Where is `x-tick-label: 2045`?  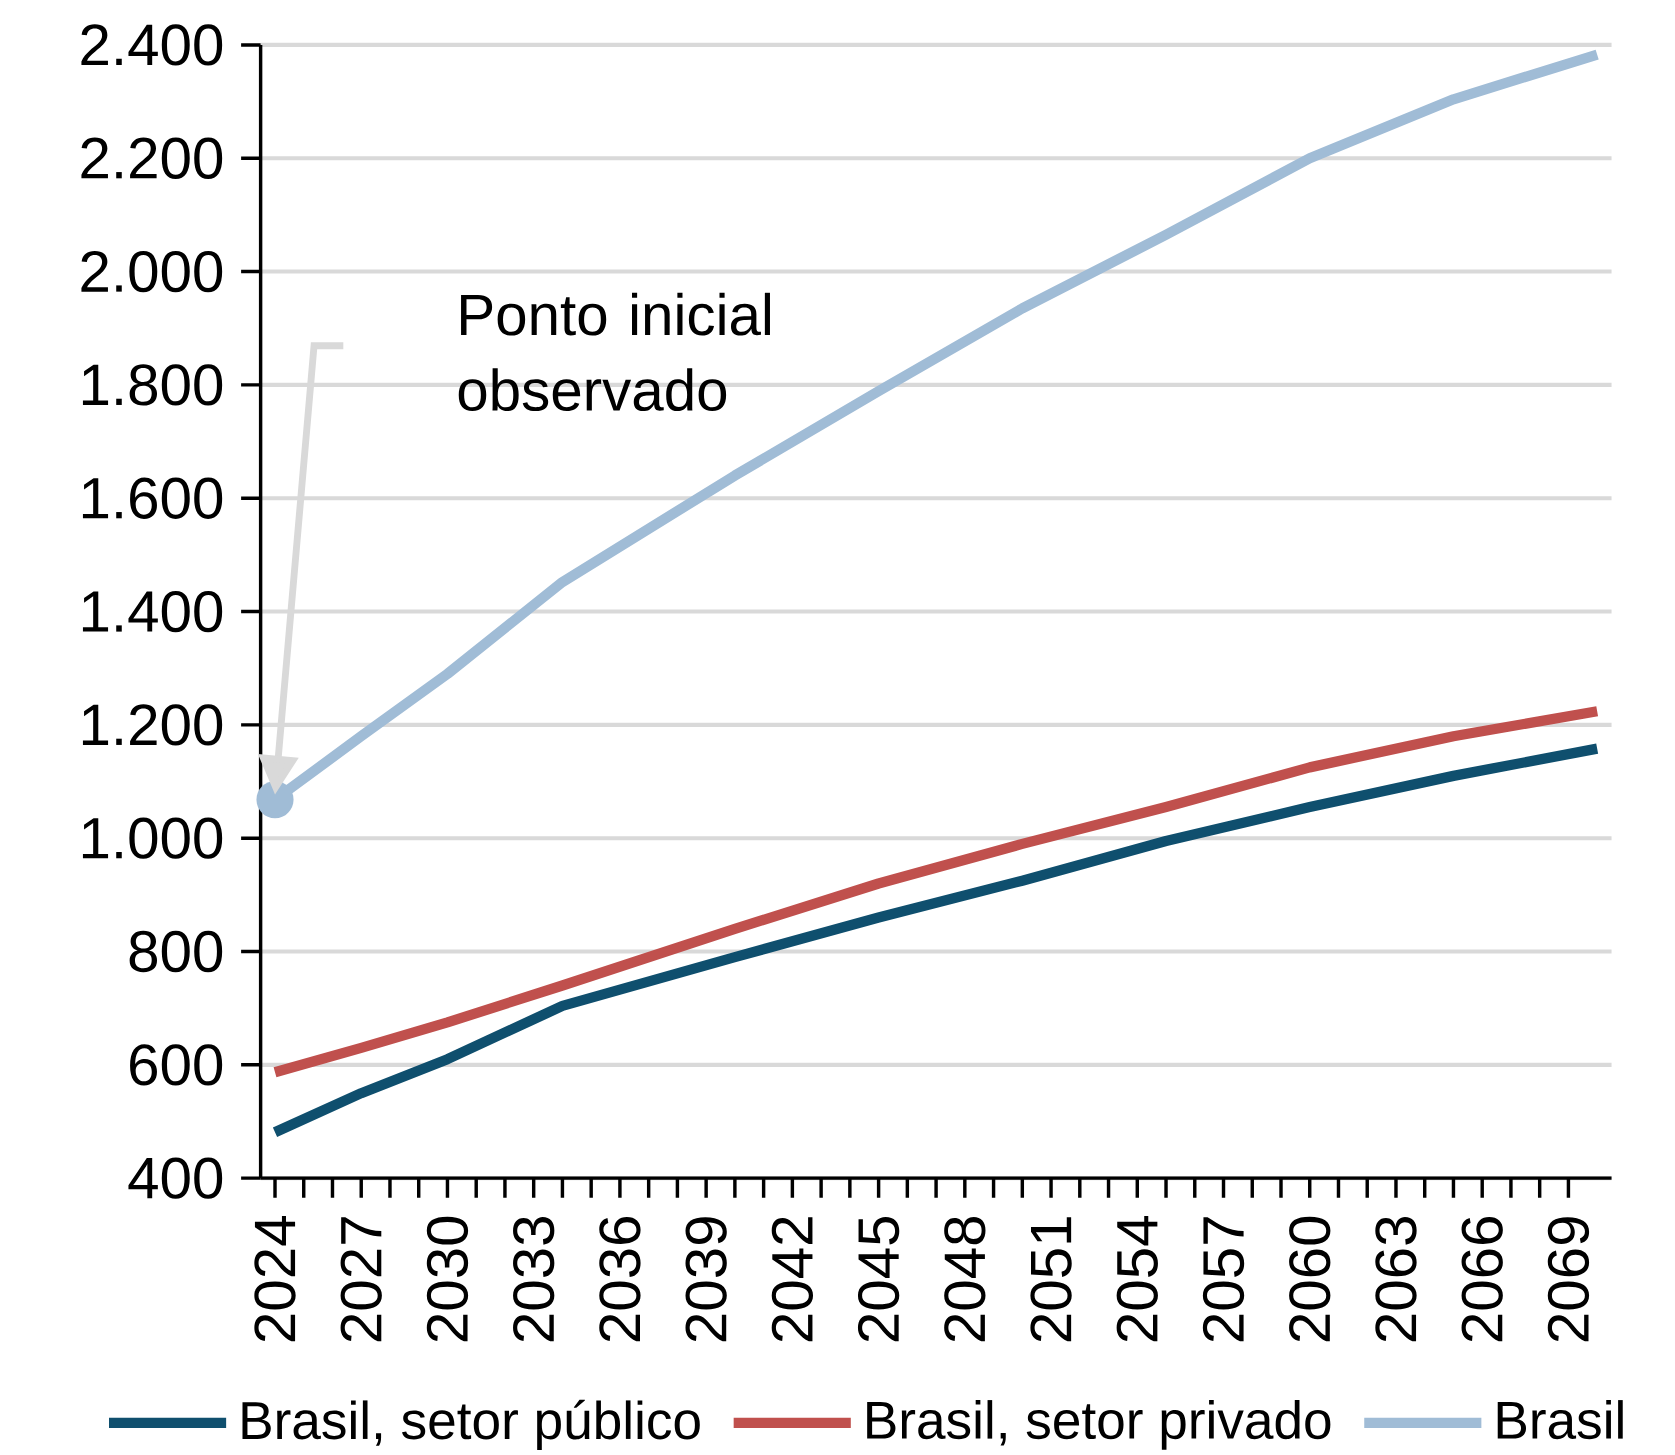
x-tick-label: 2045 is located at coordinates (878, 1278).